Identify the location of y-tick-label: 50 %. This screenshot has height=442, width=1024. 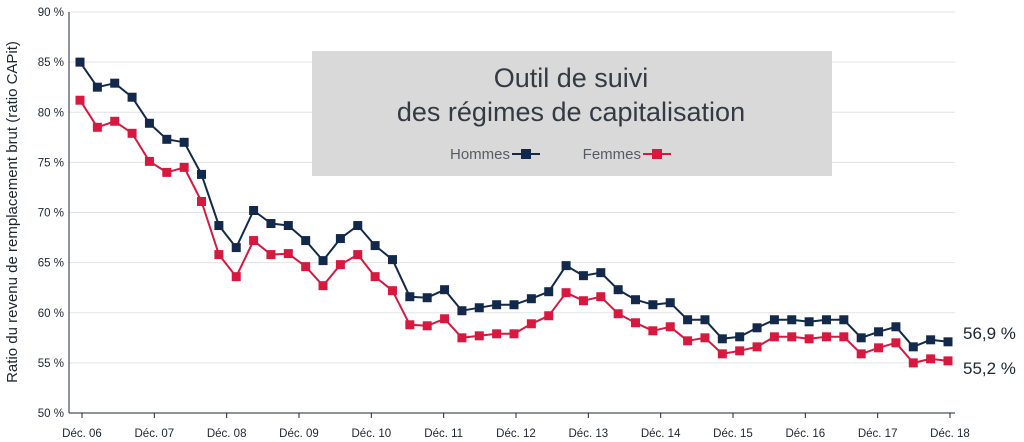
(51, 414).